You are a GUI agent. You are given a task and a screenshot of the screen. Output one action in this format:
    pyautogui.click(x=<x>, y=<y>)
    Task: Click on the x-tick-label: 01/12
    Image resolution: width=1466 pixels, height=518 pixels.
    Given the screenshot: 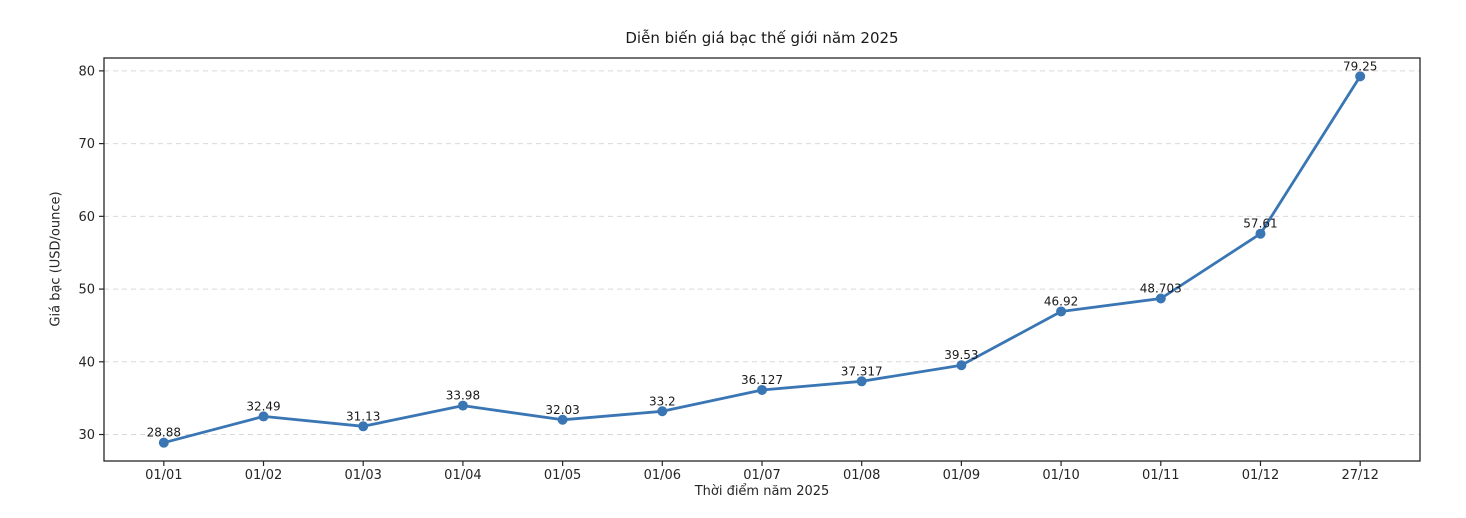 What is the action you would take?
    pyautogui.click(x=1260, y=475)
    